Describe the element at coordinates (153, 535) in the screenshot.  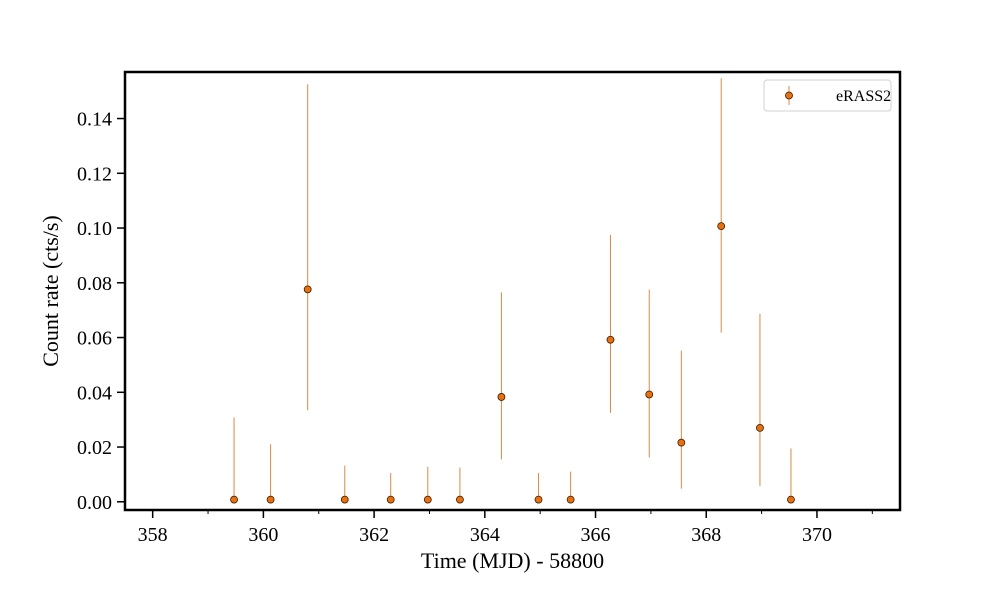
I see `x-tick-label: 358` at that location.